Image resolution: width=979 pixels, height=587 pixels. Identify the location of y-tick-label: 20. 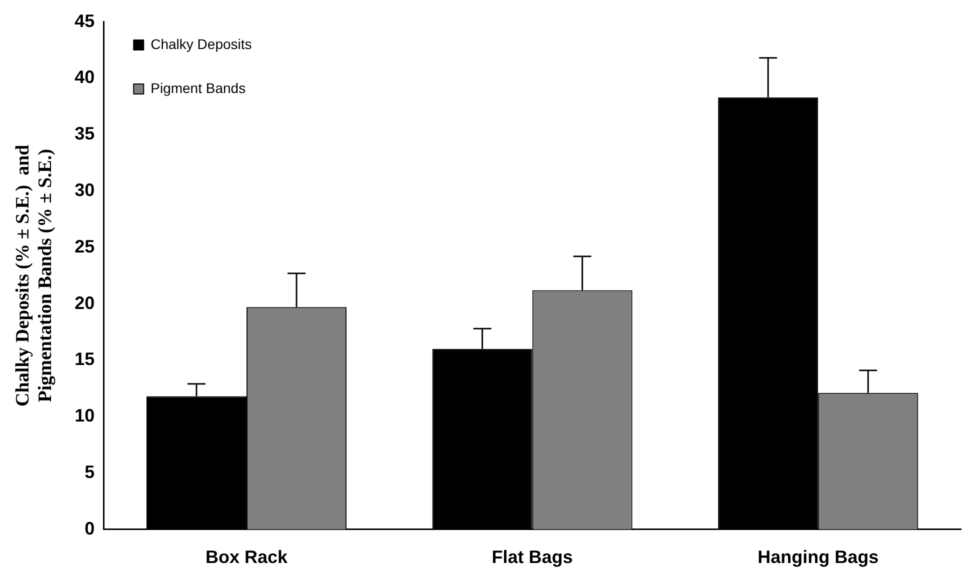
(84, 302).